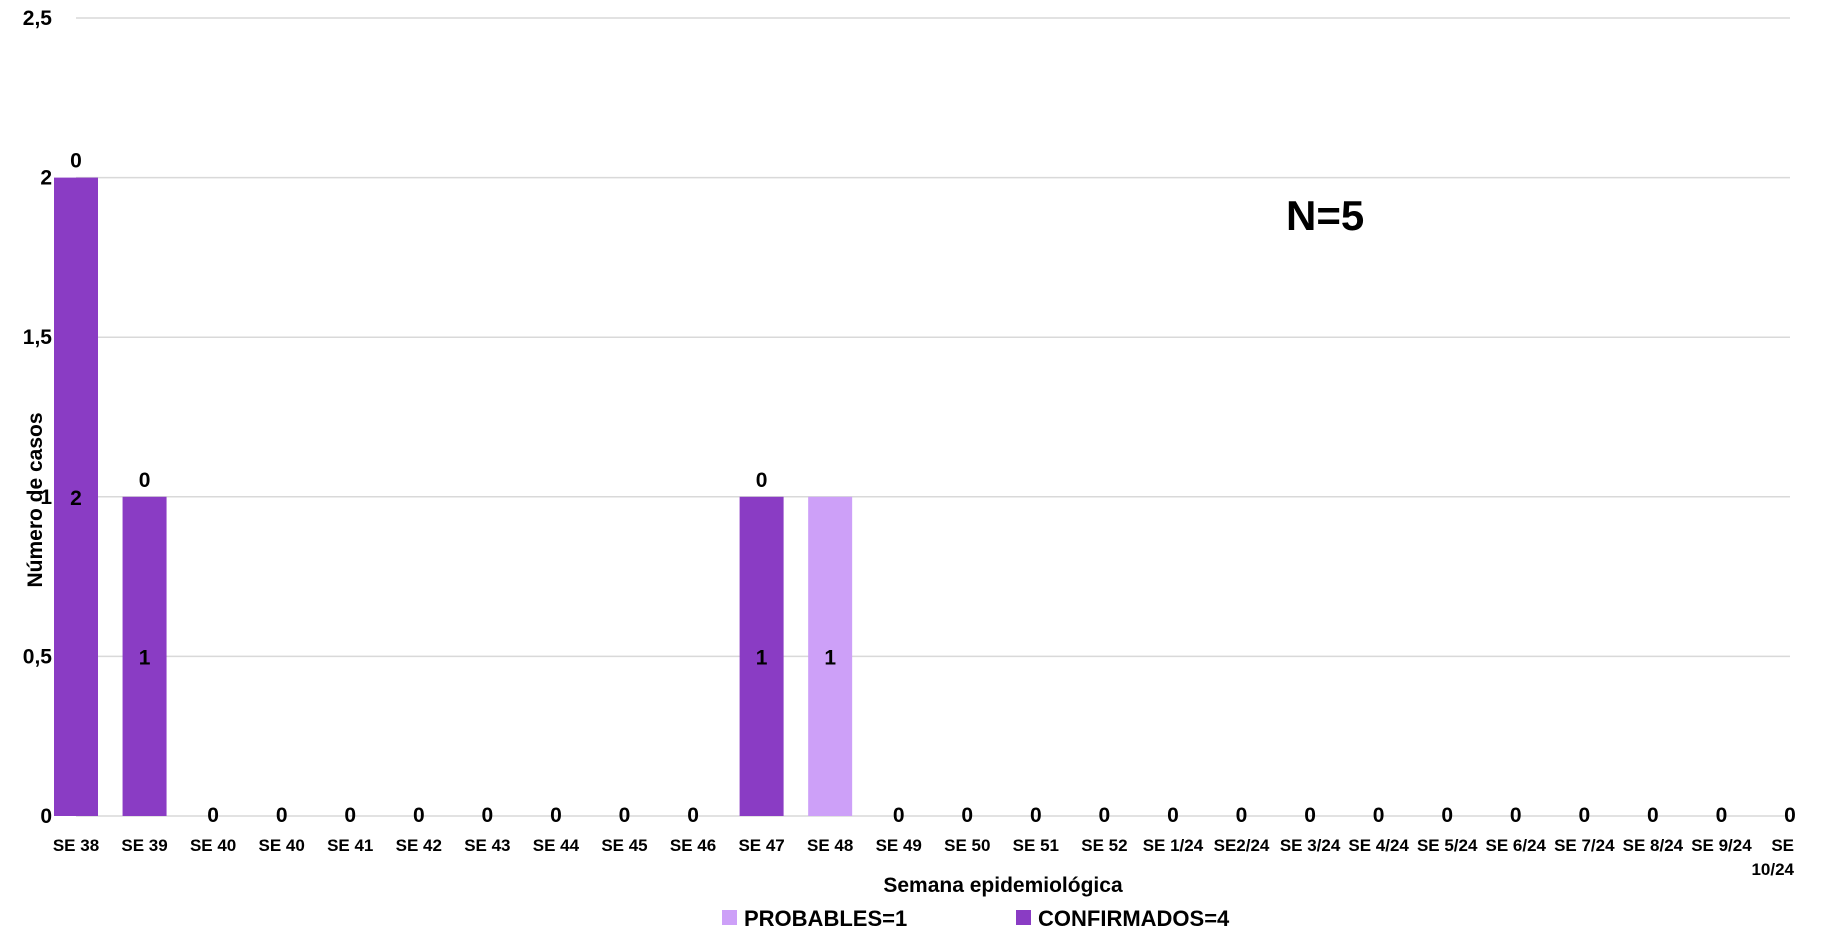 The image size is (1829, 927). Describe the element at coordinates (38, 18) in the screenshot. I see `y-tick-label: 2,5` at that location.